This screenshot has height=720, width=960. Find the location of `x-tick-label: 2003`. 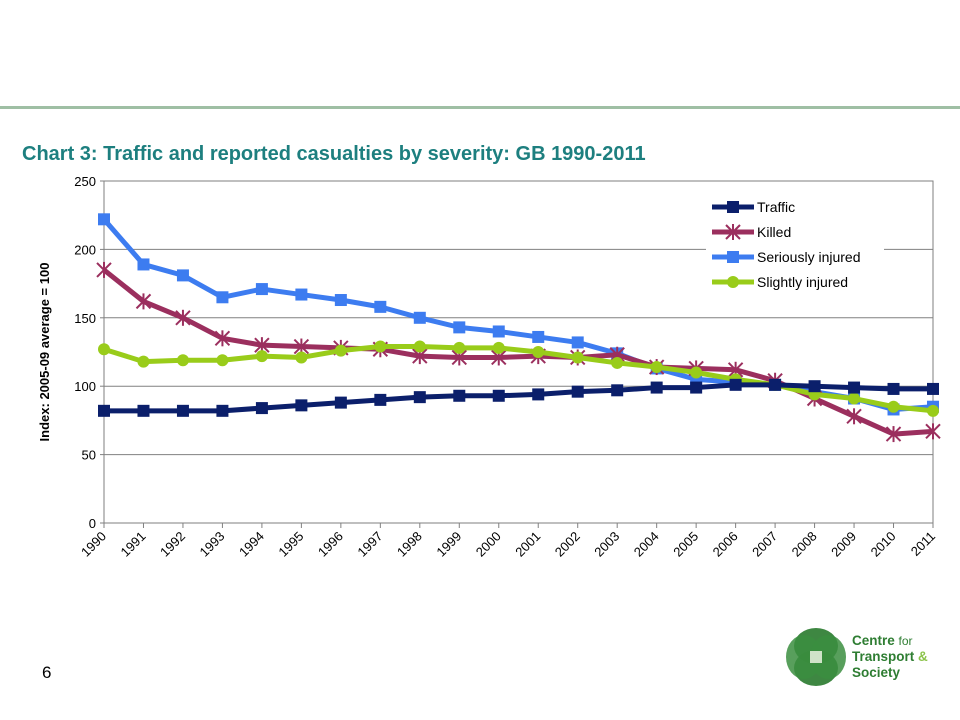

x-tick-label: 2003 is located at coordinates (606, 544).